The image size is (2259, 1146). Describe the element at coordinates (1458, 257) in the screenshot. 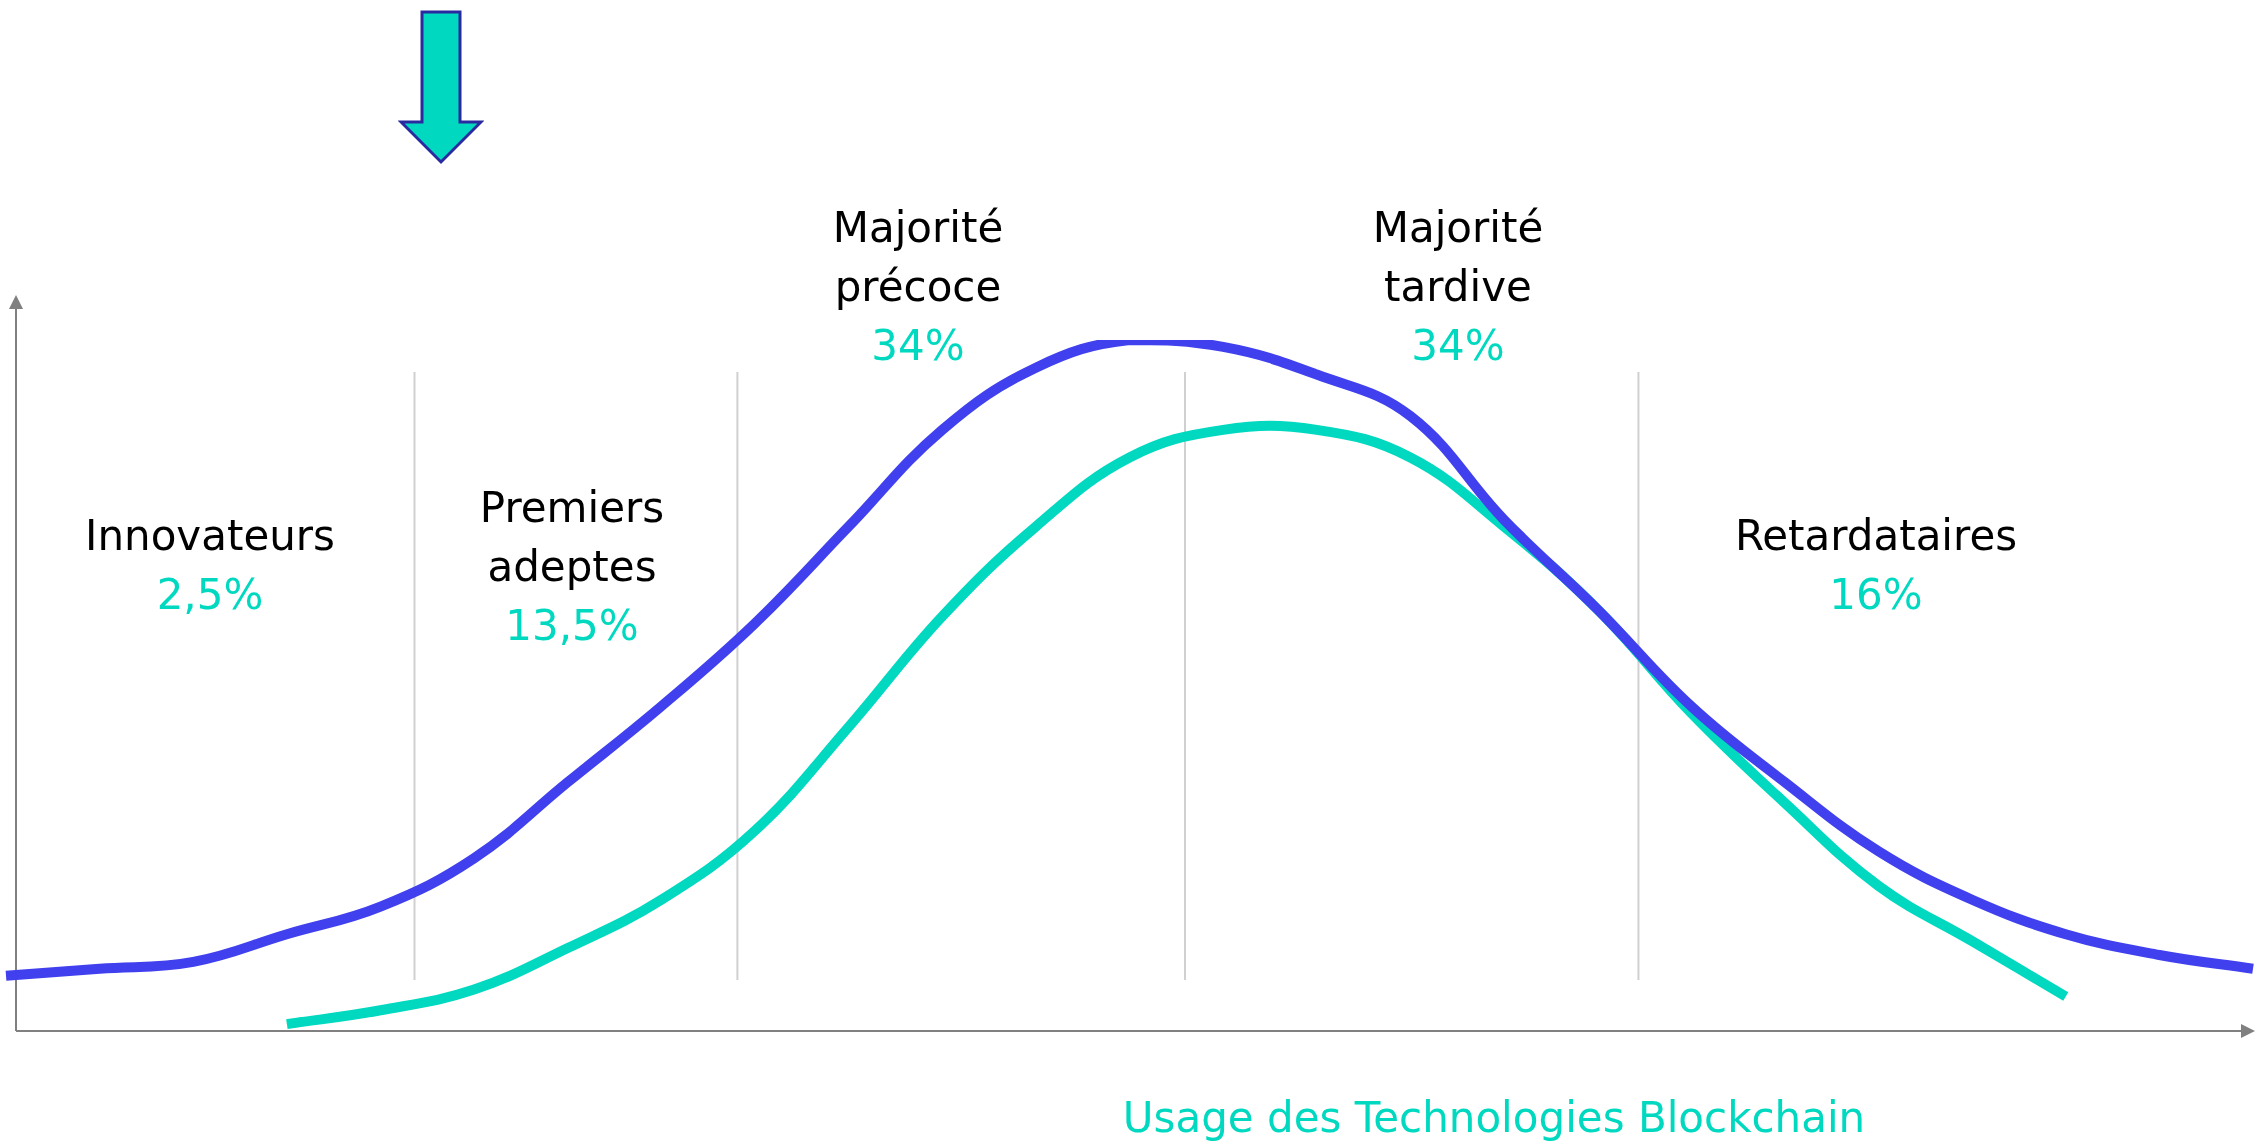

I see `text: Majorité tardive` at that location.